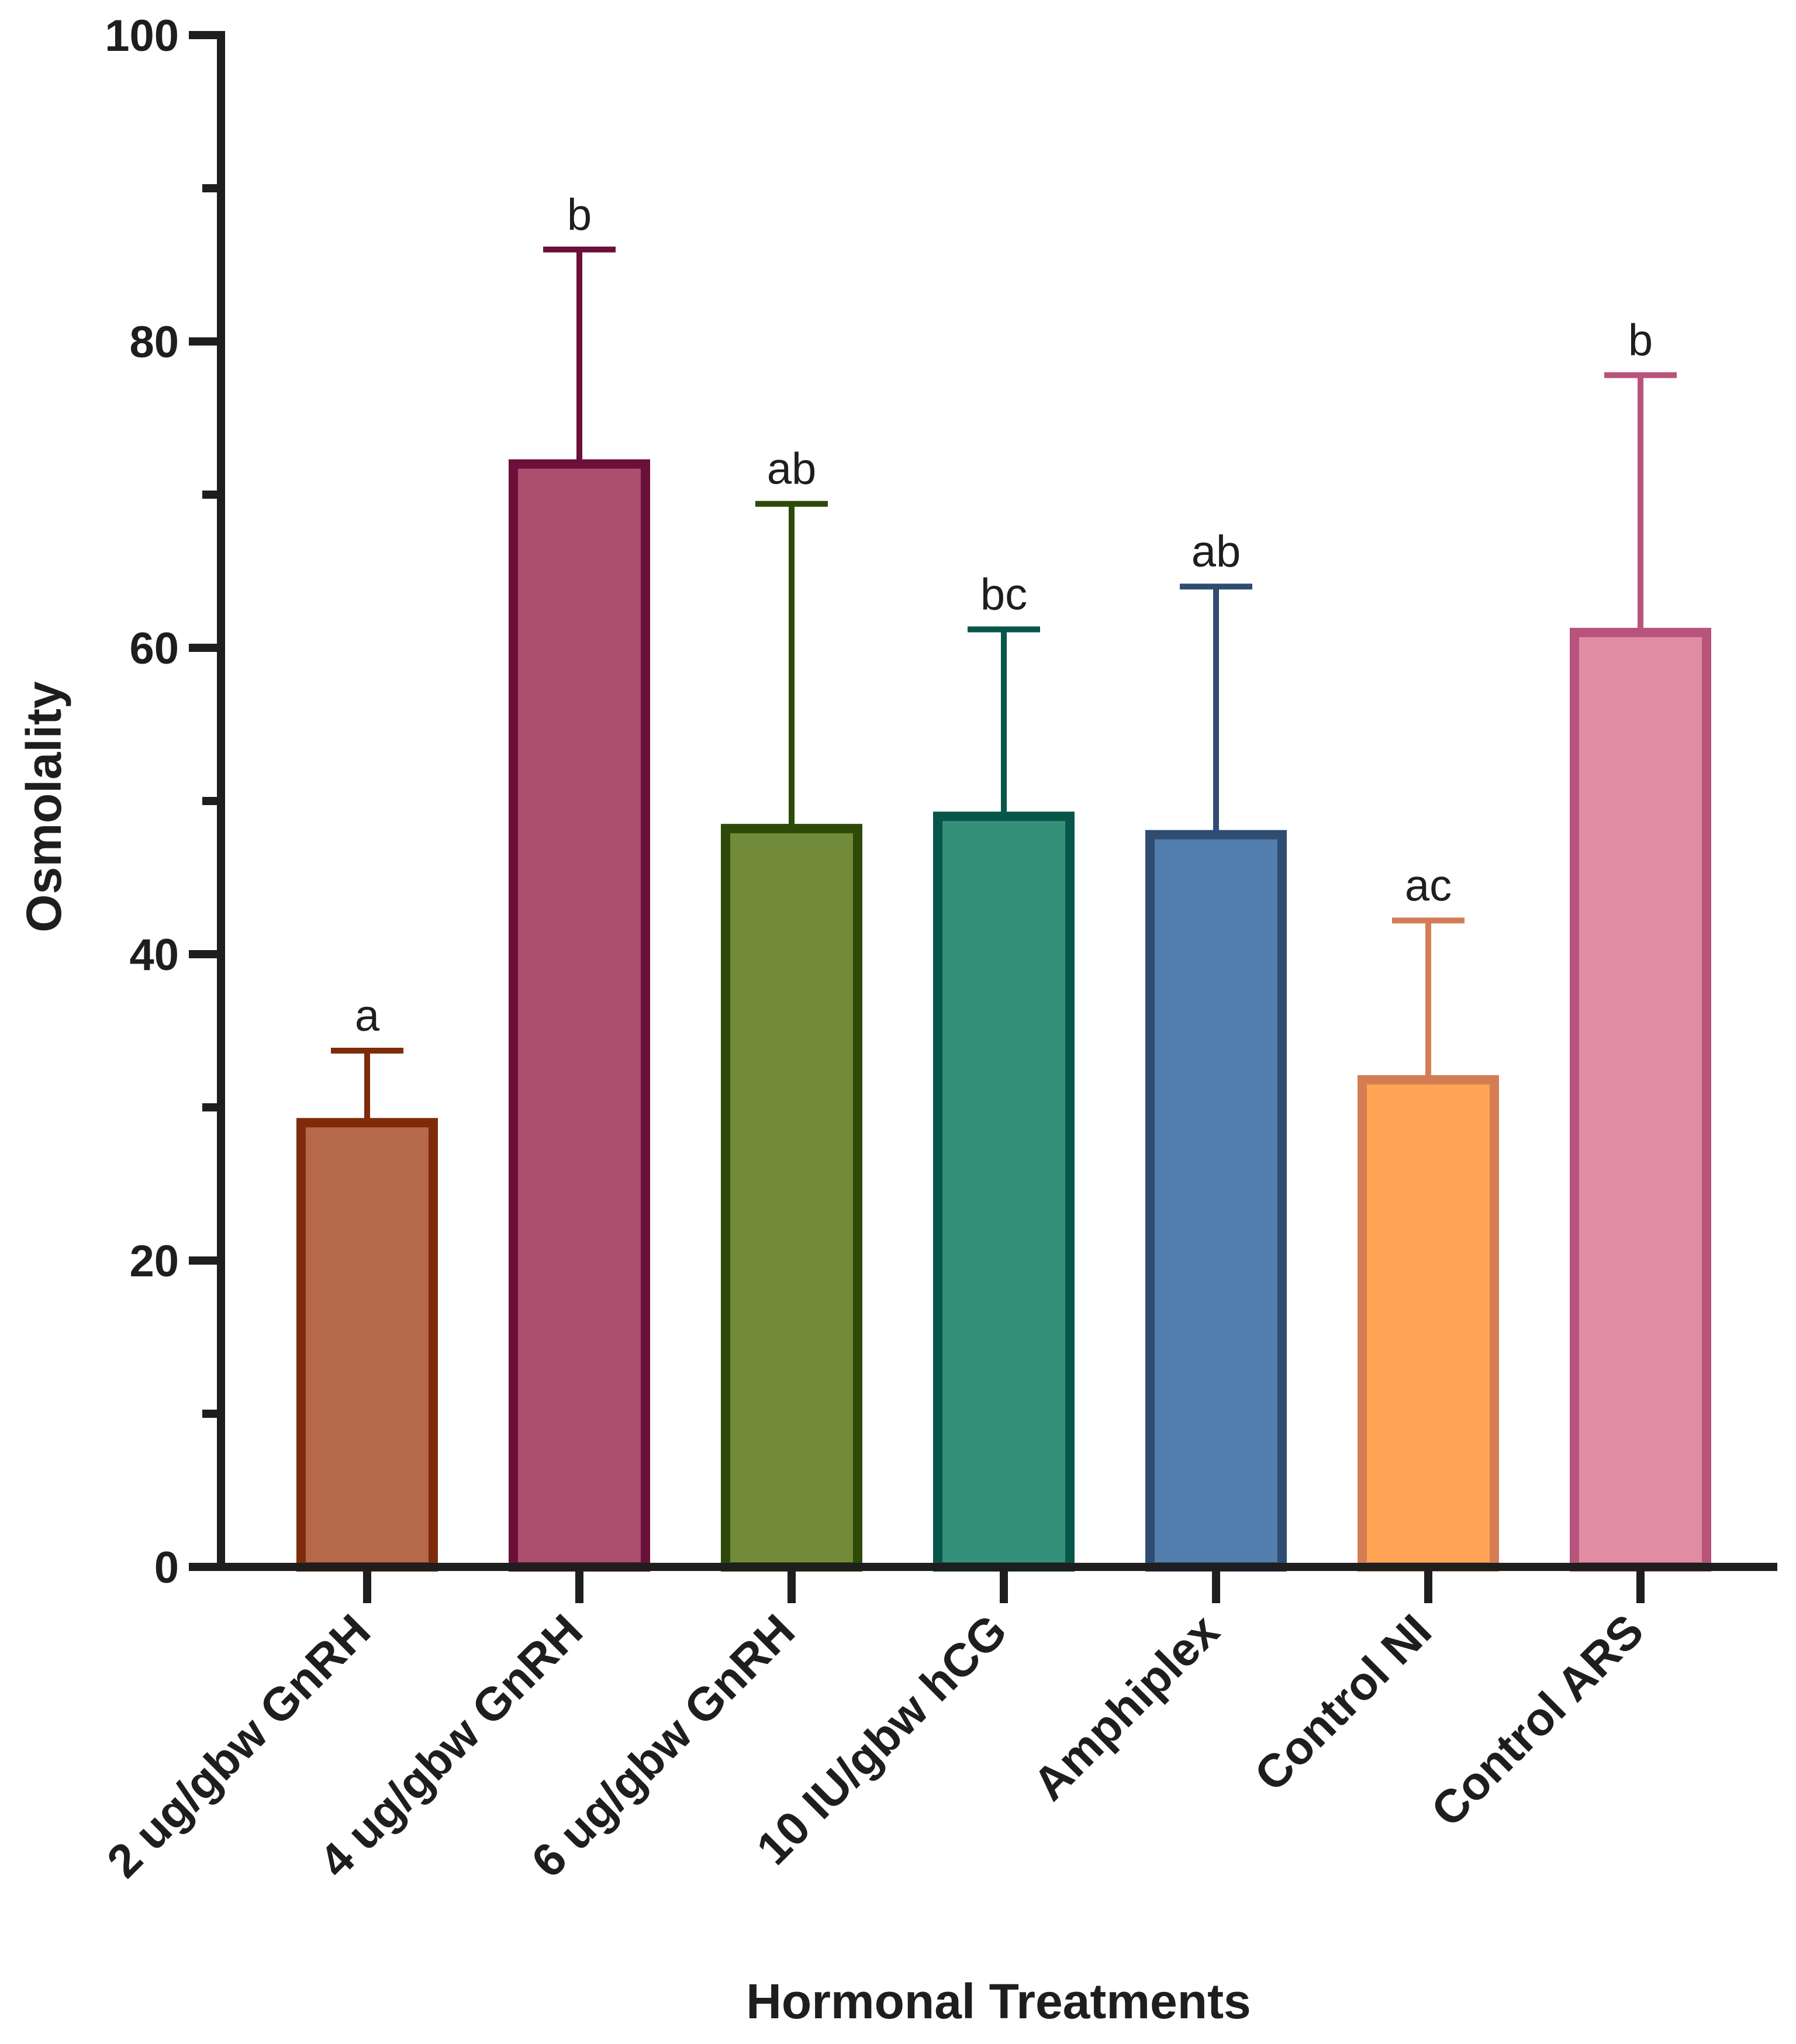 The image size is (1796, 2044). What do you see at coordinates (154, 342) in the screenshot?
I see `y-tick-label: 80` at bounding box center [154, 342].